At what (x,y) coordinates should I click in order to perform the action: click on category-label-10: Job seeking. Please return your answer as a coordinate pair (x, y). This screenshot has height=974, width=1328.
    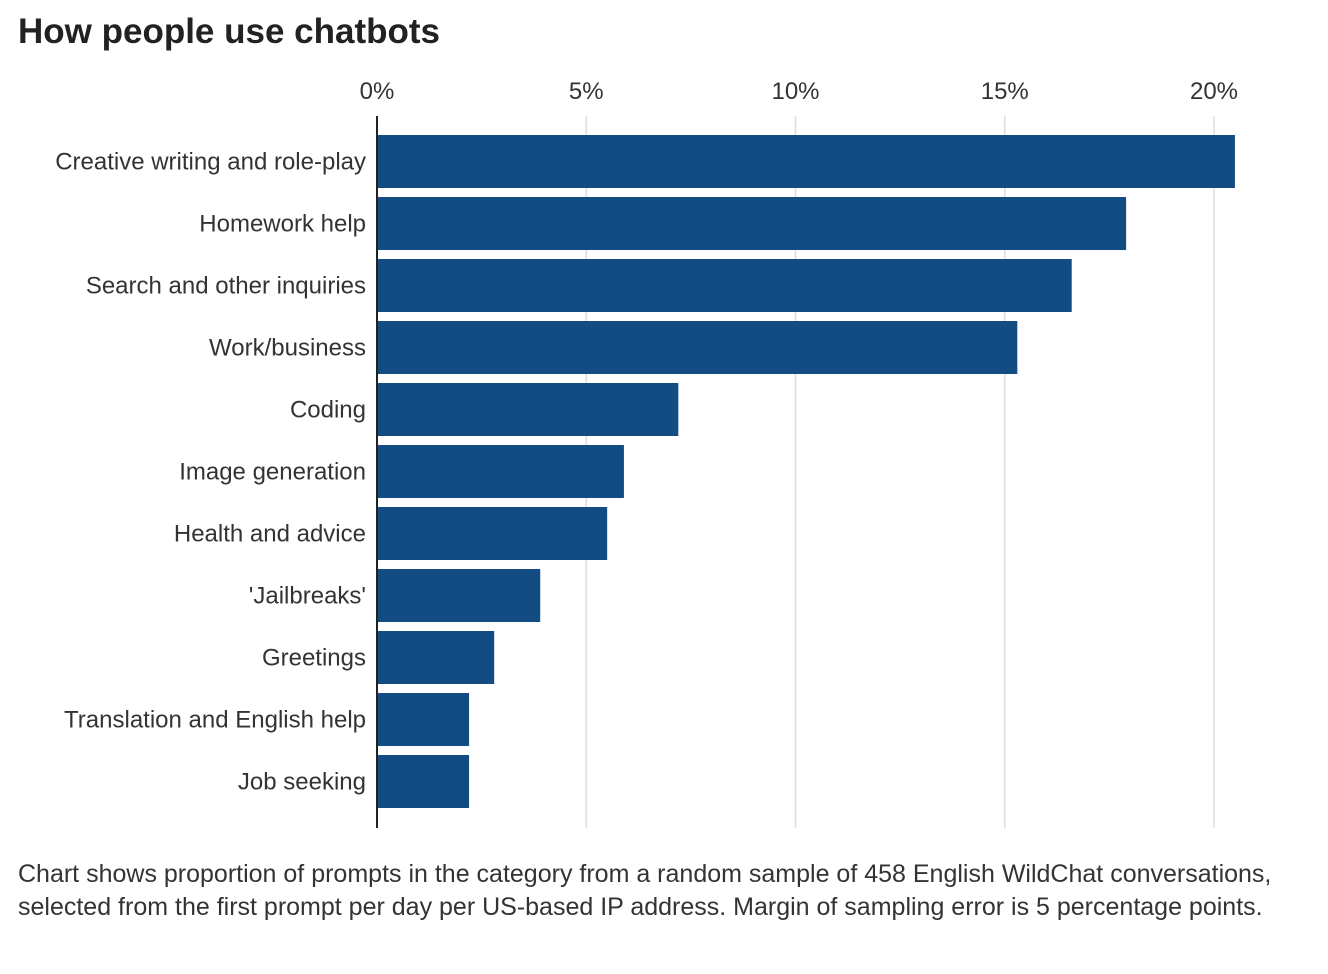
    Looking at the image, I should click on (302, 782).